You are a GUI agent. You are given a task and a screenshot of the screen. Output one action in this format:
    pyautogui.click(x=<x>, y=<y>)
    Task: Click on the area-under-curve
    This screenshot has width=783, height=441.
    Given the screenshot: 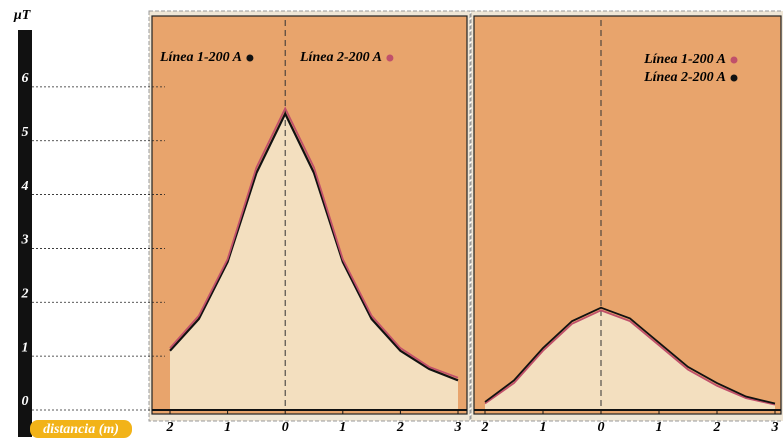 What is the action you would take?
    pyautogui.click(x=630, y=360)
    